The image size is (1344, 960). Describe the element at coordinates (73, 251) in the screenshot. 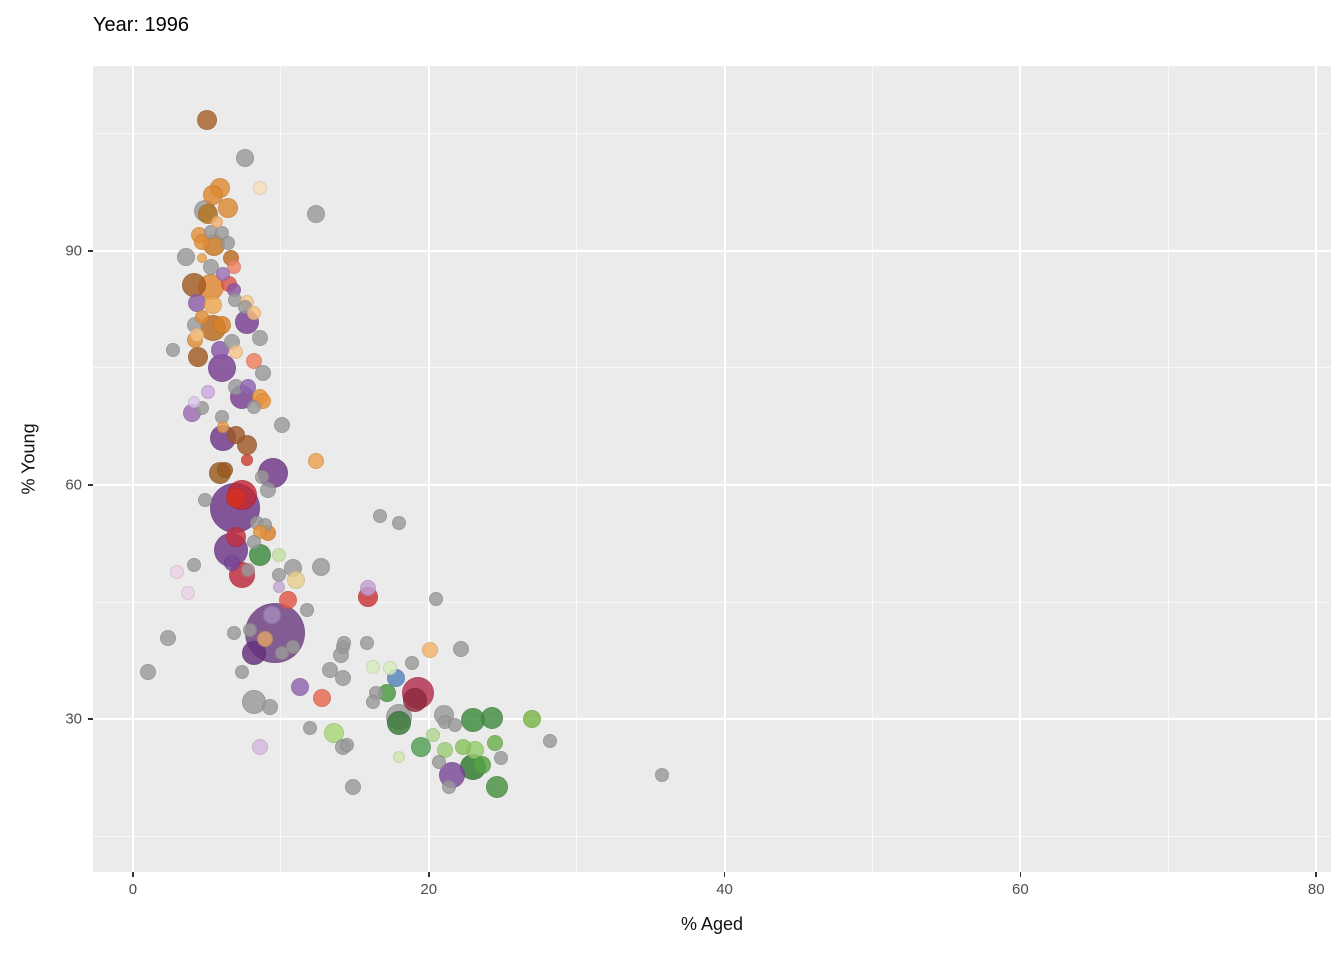

I see `y-tick-label: 90` at that location.